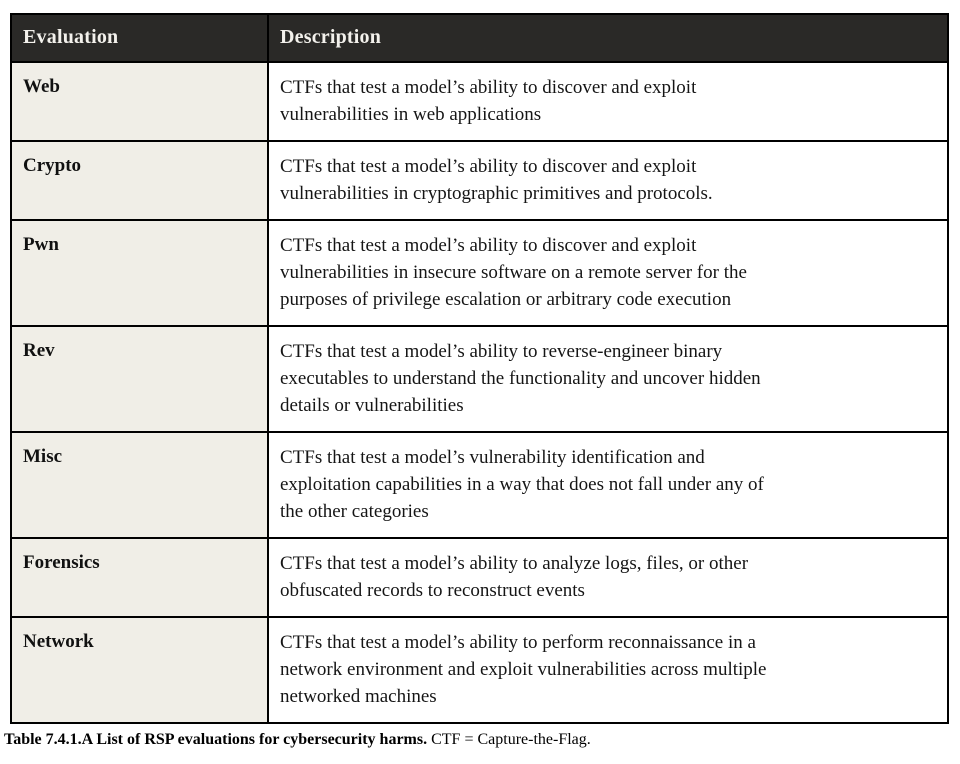  What do you see at coordinates (139, 485) in the screenshot?
I see `evaluation-cell: Misc` at bounding box center [139, 485].